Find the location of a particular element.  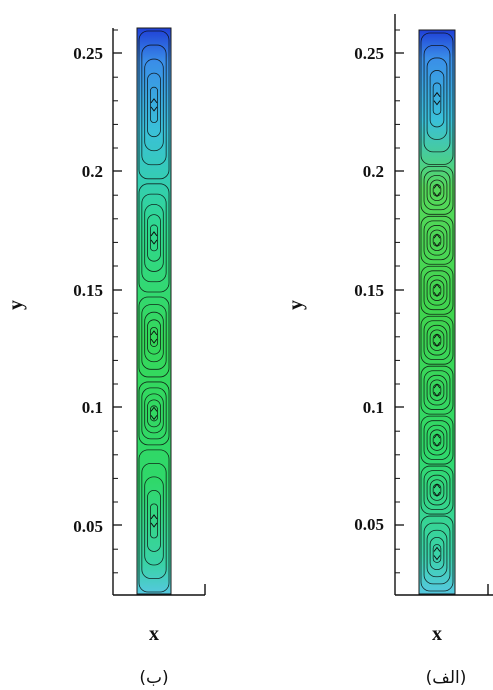

panel-alef-x-axis-title: x is located at coordinates (437, 634).